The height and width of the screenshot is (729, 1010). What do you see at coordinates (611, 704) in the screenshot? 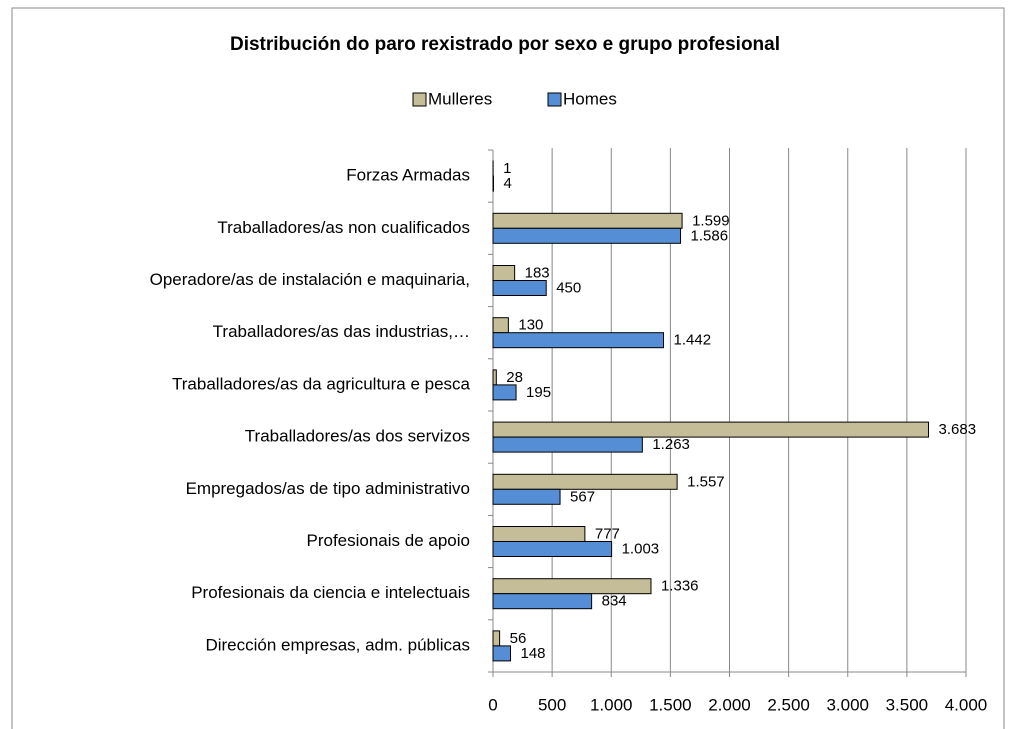
I see `x-tick-label: 1.000` at bounding box center [611, 704].